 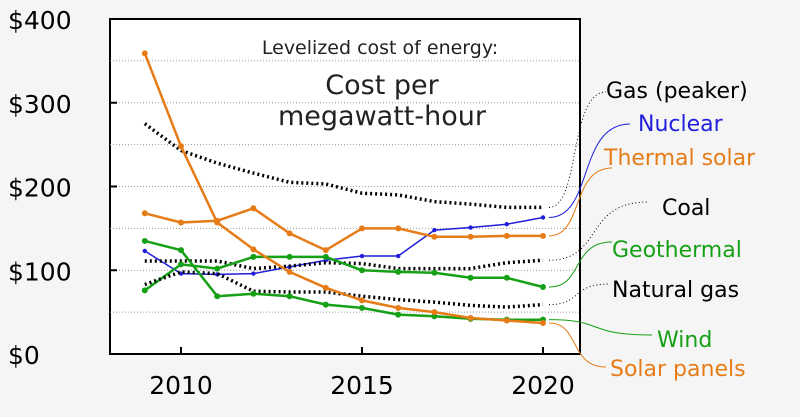 What do you see at coordinates (677, 91) in the screenshot?
I see `label-gas-peaker: Gas (peaker)` at bounding box center [677, 91].